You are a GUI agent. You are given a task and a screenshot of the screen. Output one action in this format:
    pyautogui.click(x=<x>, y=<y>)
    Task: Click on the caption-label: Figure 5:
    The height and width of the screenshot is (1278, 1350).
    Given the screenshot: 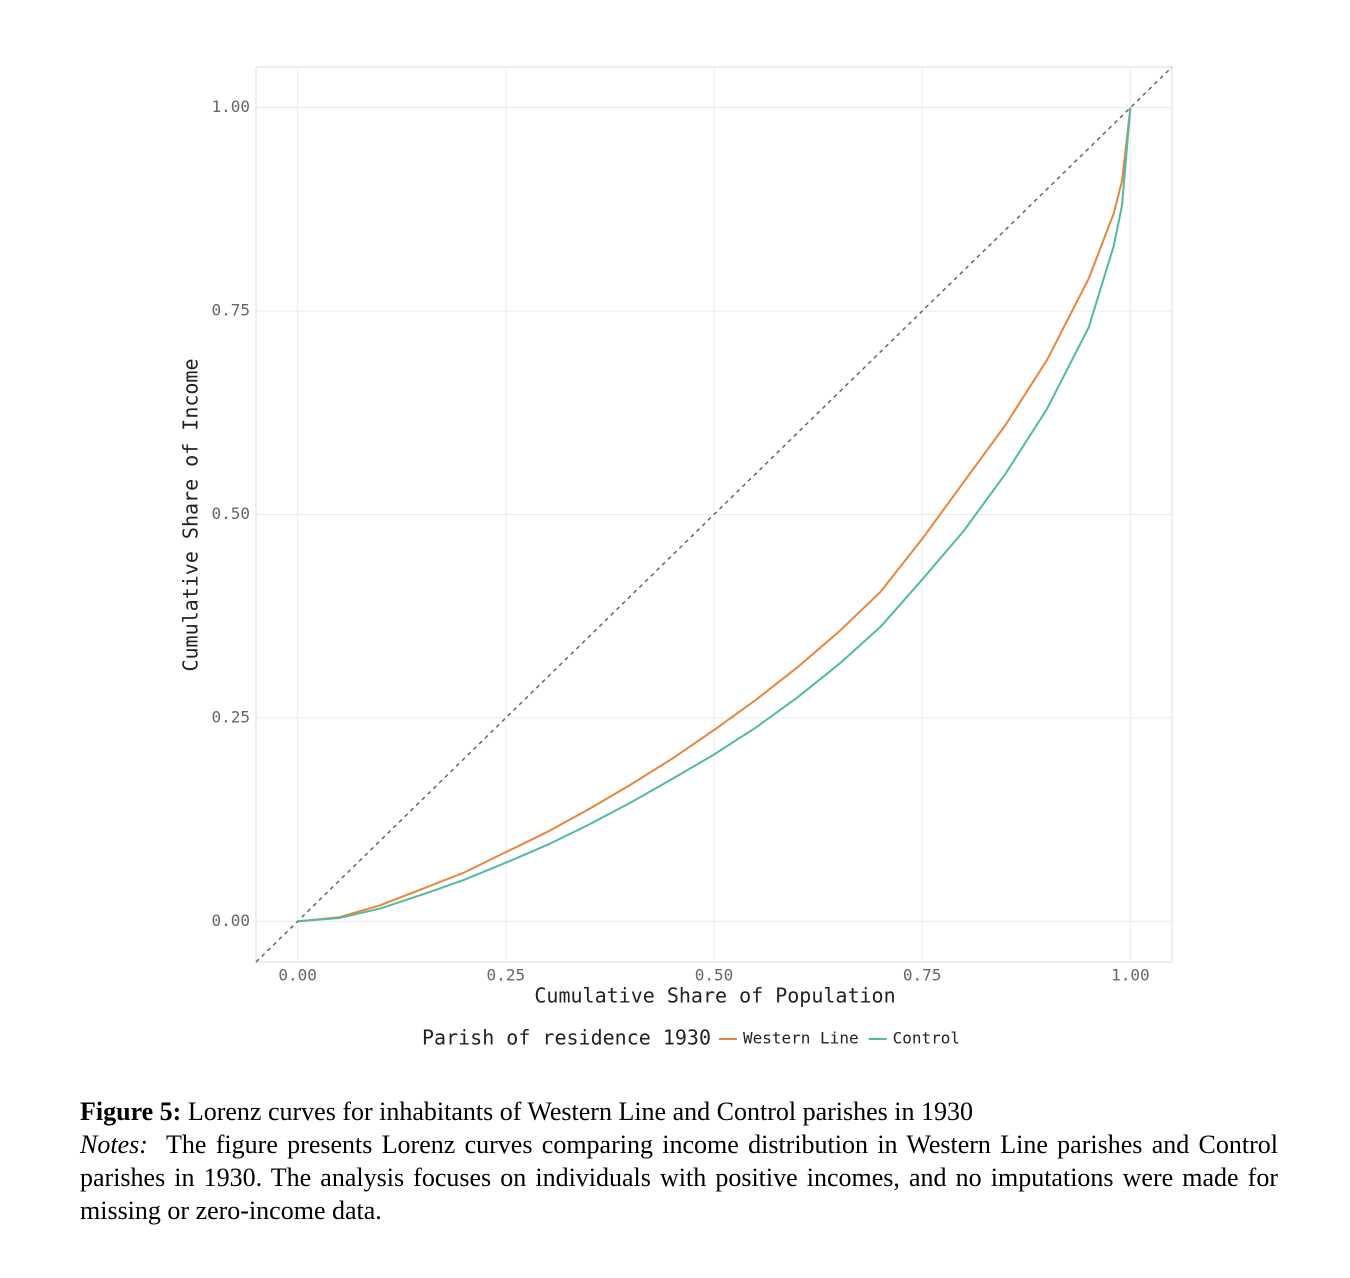 What is the action you would take?
    pyautogui.click(x=131, y=1111)
    